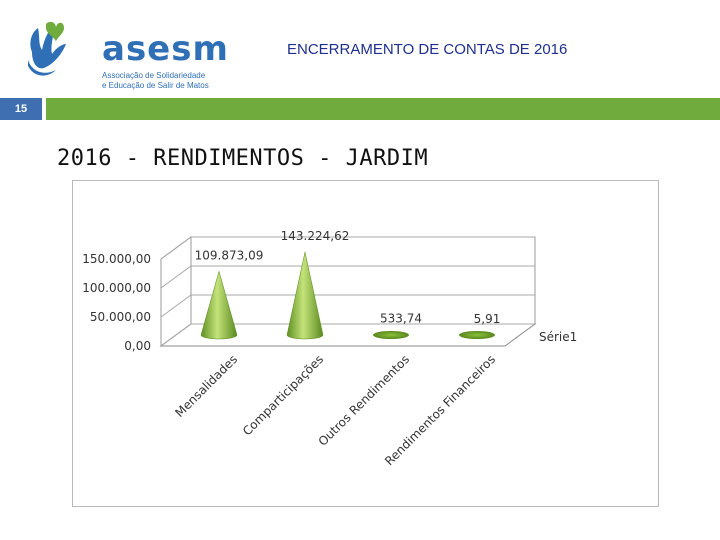 The image size is (720, 540). Describe the element at coordinates (47, 48) in the screenshot. I see `hands-heart-logo-icon` at that location.